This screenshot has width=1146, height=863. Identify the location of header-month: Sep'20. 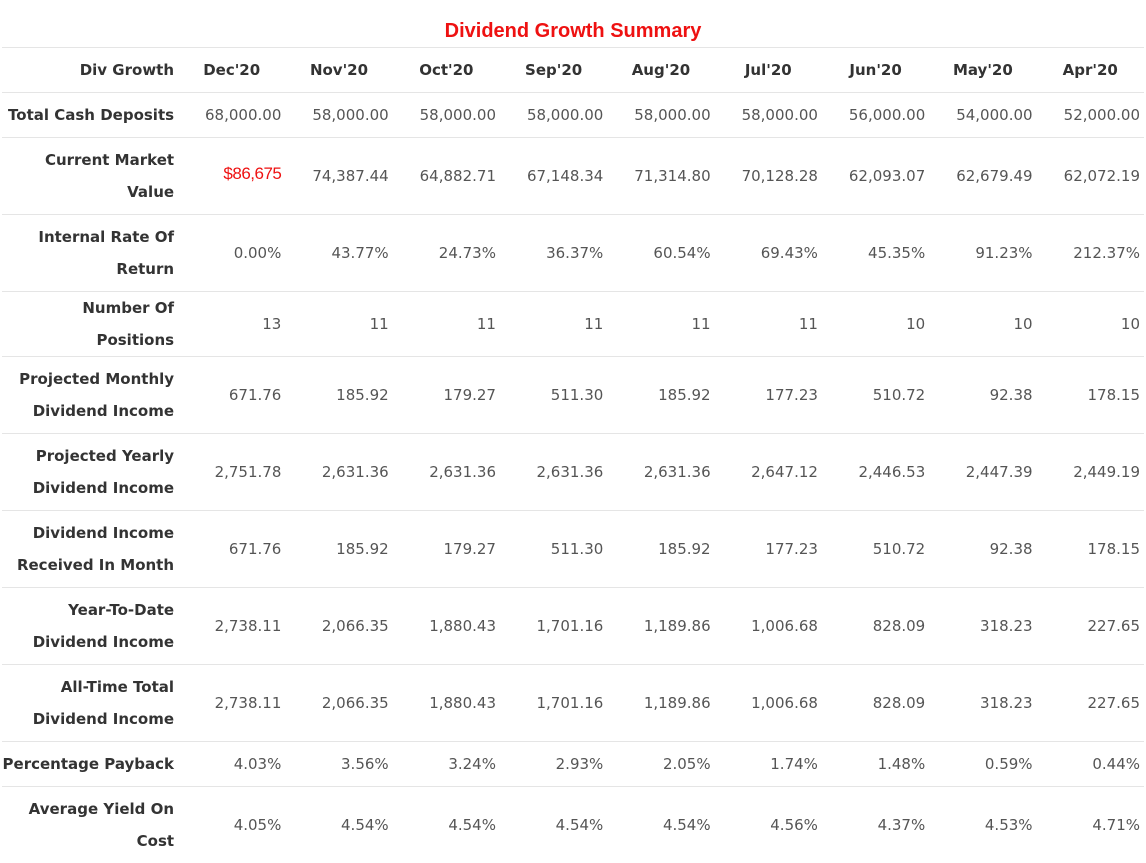
(553, 70).